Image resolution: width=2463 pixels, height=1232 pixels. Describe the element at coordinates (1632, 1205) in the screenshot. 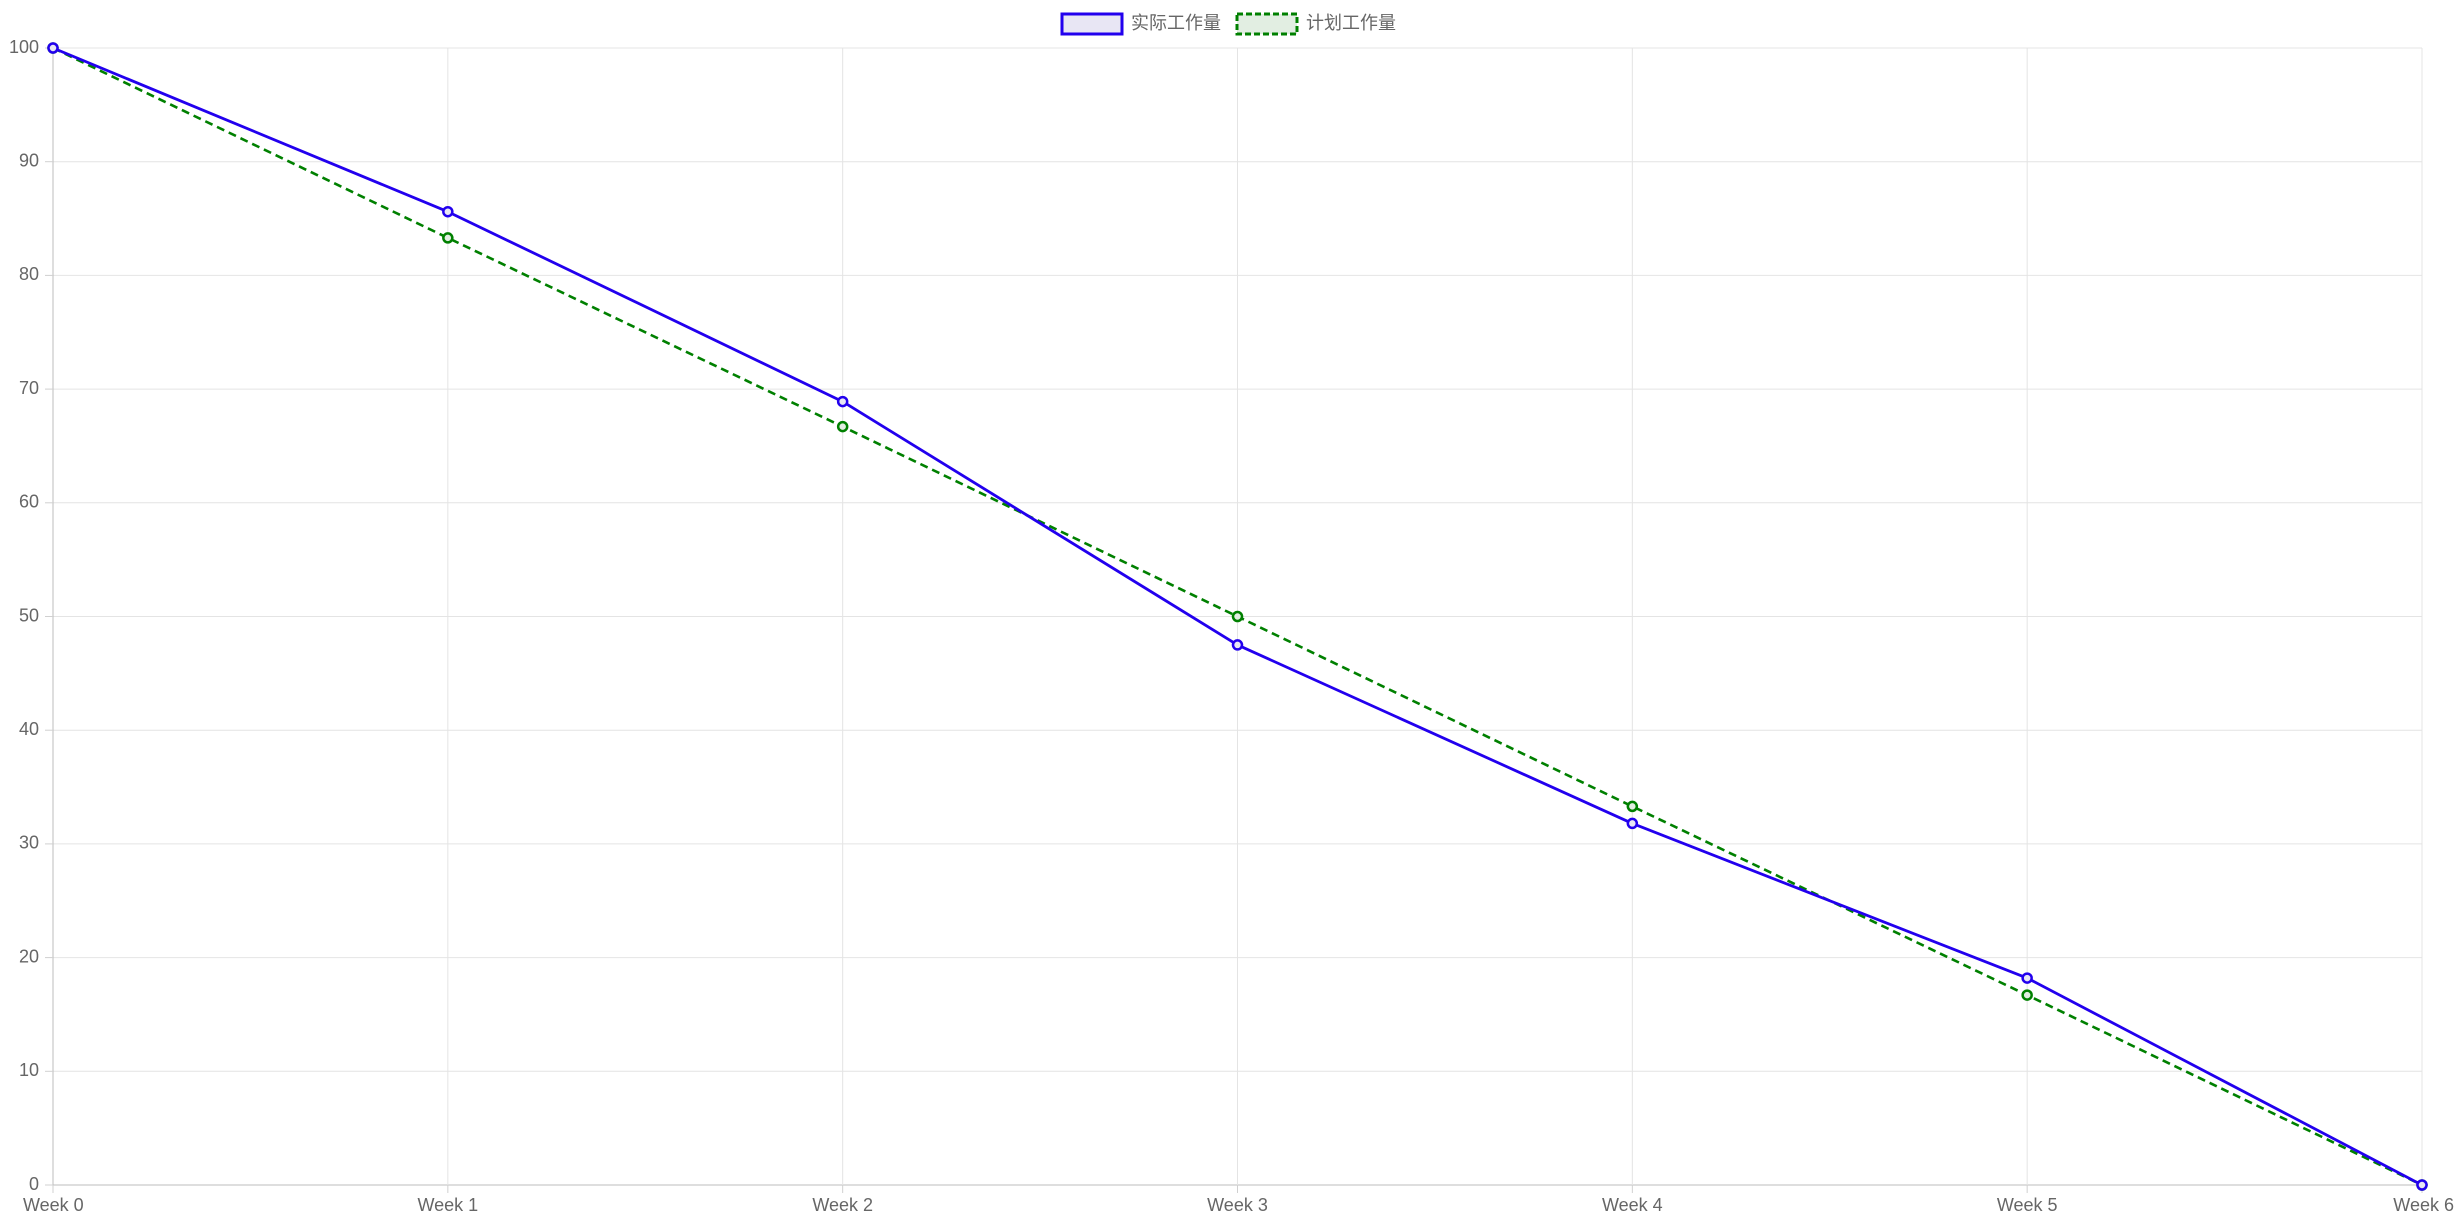

I see `x-tick-label: Week 4` at that location.